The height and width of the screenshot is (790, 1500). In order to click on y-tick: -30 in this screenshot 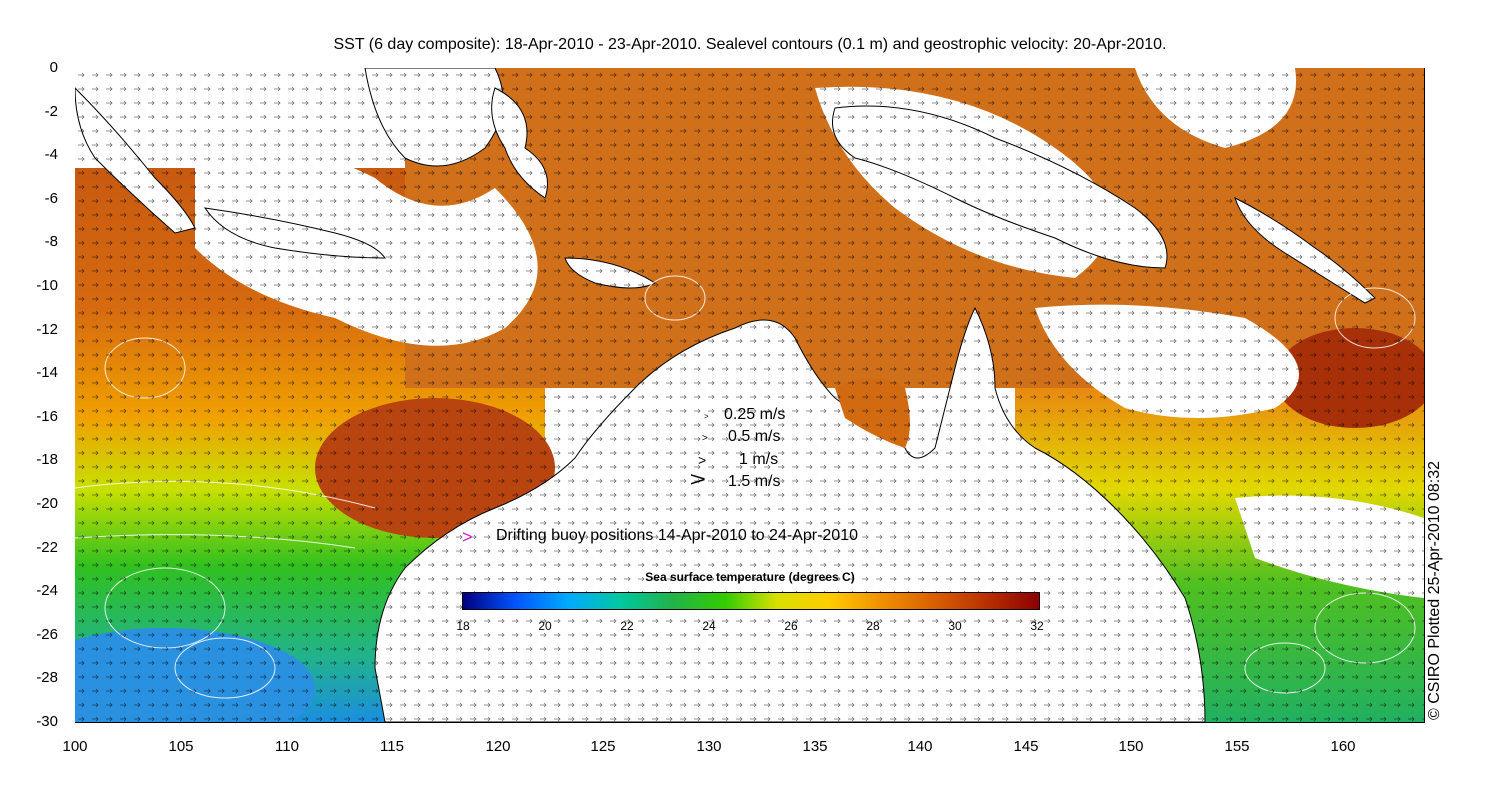, I will do `click(47, 721)`.